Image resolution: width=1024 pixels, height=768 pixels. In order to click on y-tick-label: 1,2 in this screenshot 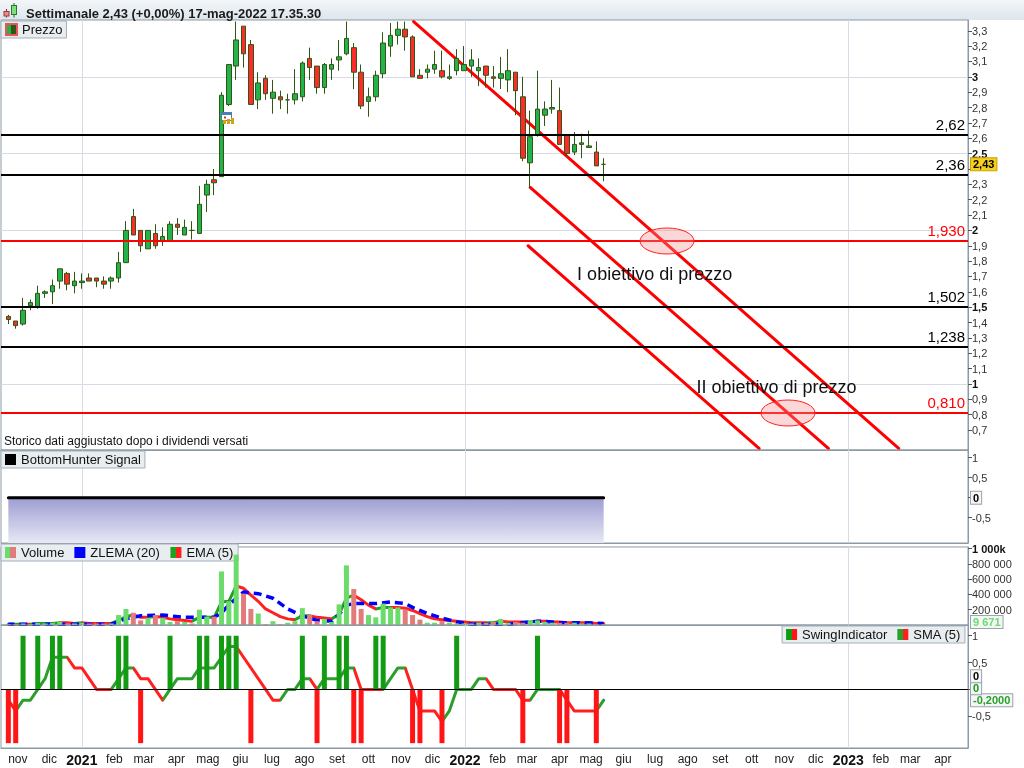, I will do `click(980, 353)`.